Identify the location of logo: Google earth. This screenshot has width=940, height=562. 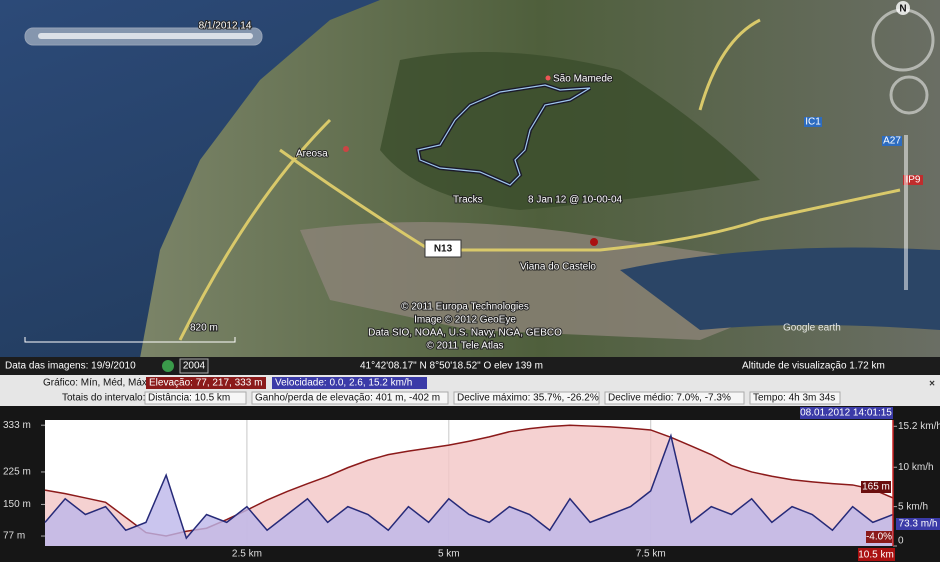
(812, 328).